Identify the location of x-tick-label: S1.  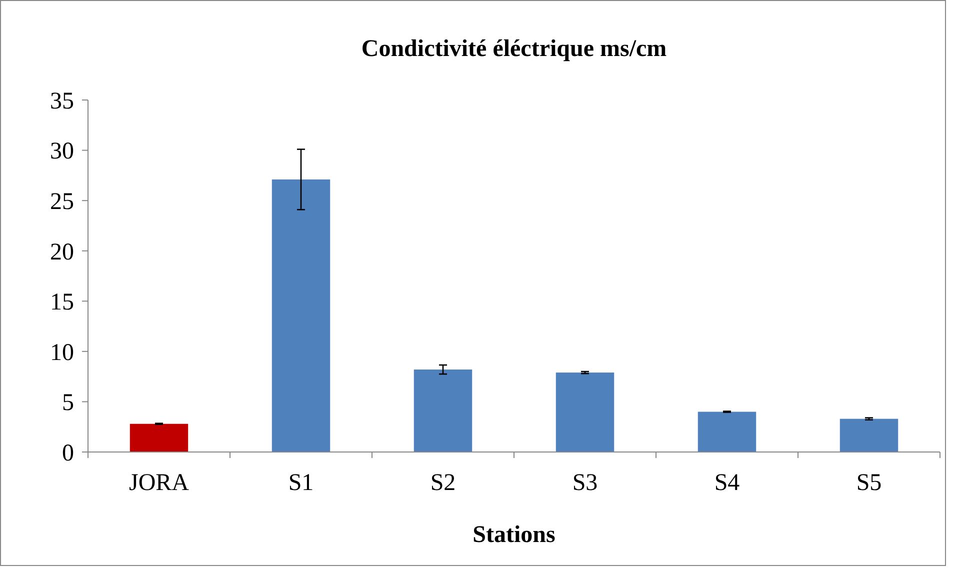
(301, 483).